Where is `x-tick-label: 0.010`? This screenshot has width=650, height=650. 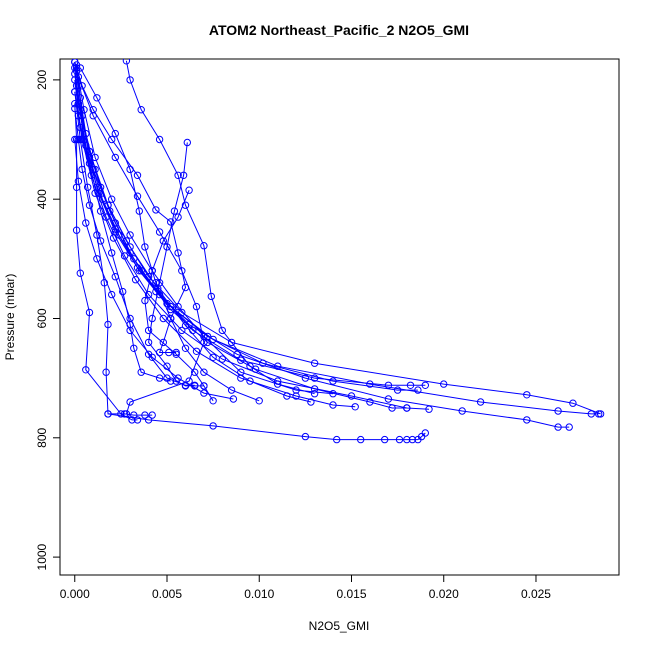
x-tick-label: 0.010 is located at coordinates (259, 594).